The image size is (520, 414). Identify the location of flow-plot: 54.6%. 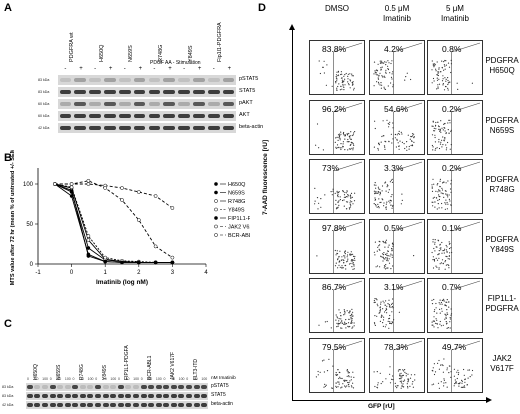
(397, 127).